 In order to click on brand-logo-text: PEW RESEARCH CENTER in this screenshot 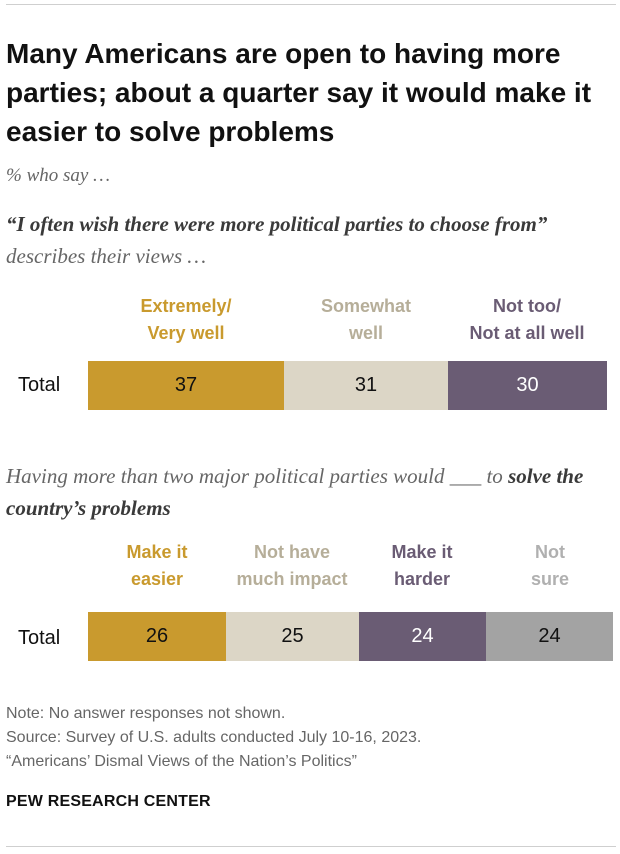, I will do `click(108, 801)`.